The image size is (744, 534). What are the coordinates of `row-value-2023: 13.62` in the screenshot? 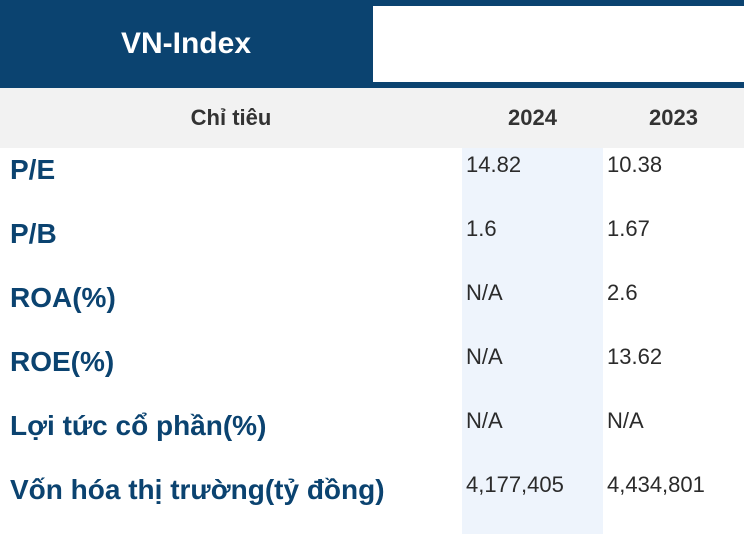 It's located at (635, 356).